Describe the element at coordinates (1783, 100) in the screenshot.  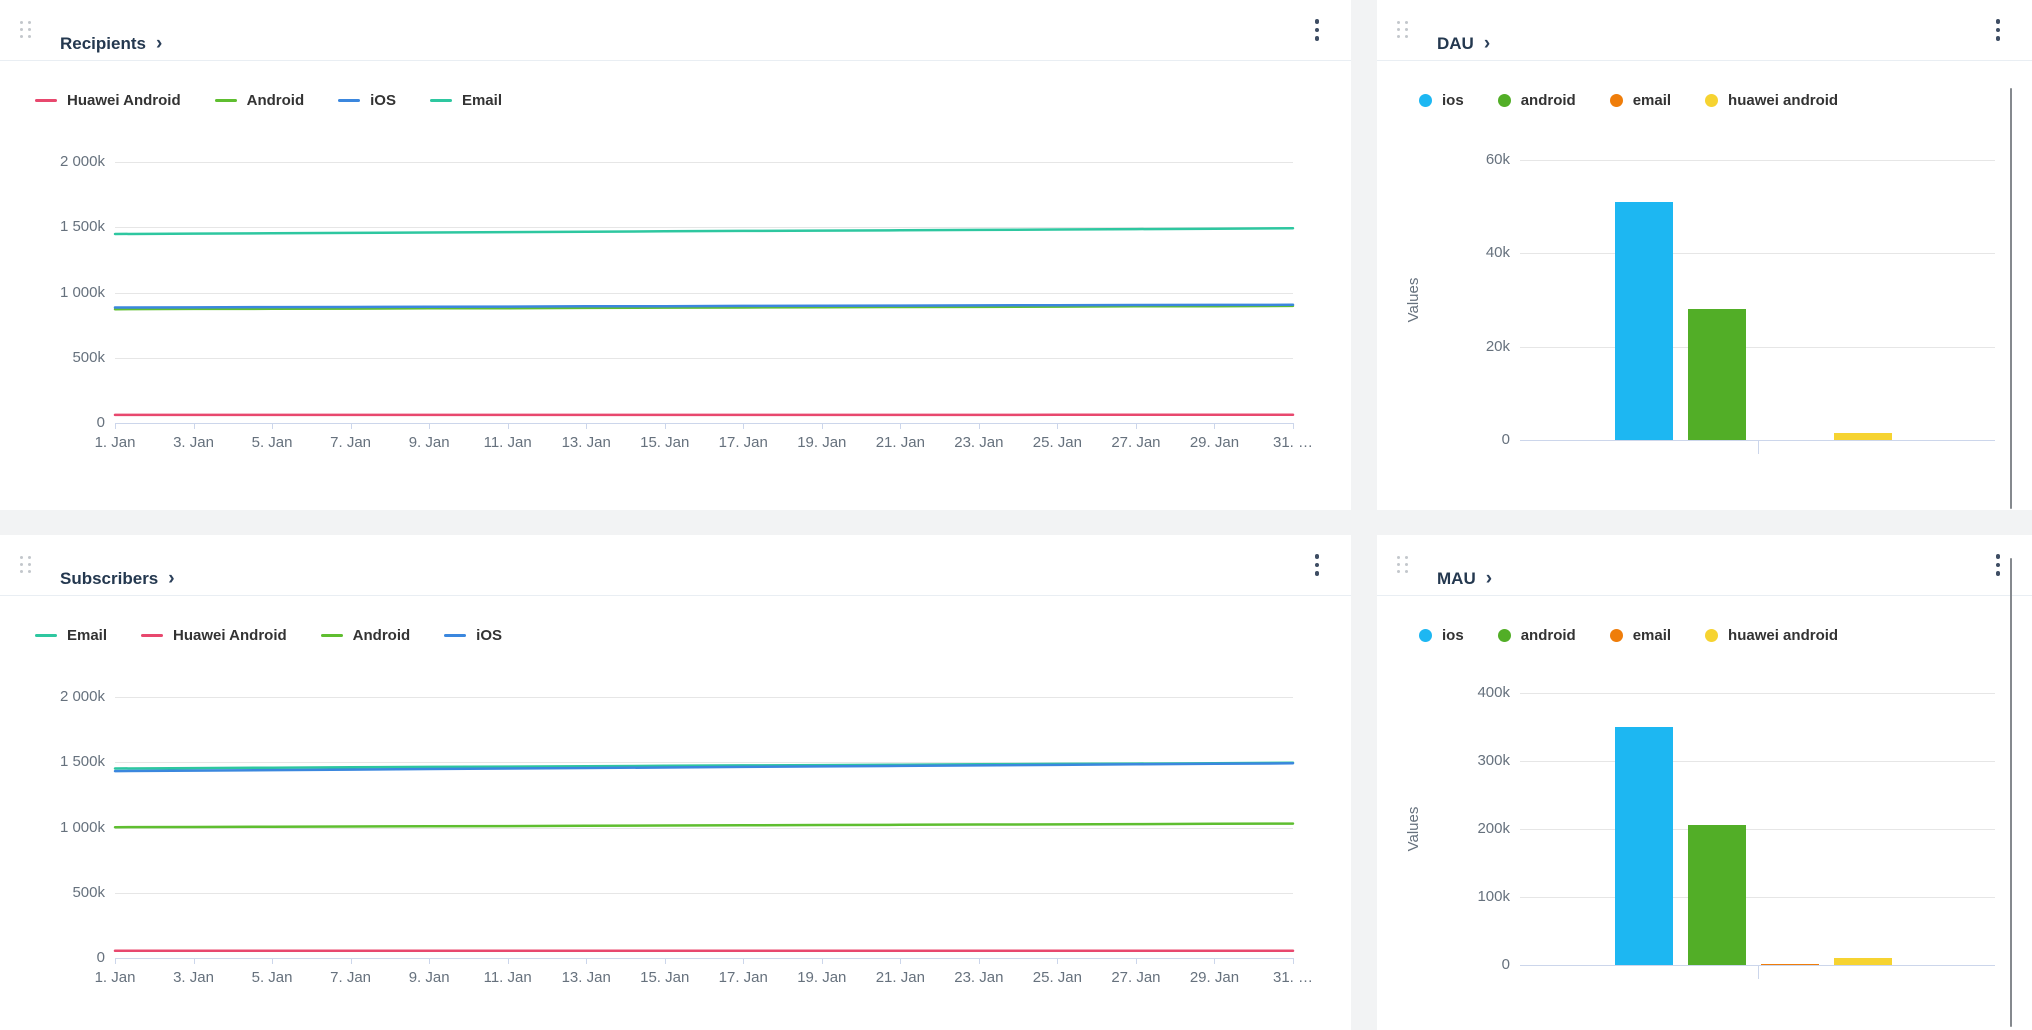
I see `legend-label: huawei android` at that location.